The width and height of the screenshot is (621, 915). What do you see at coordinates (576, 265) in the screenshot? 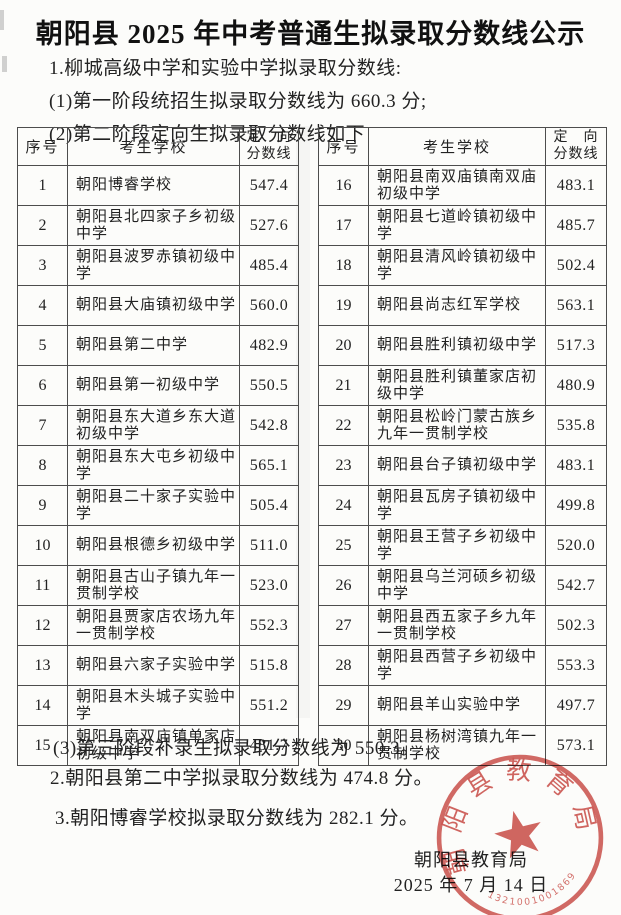
I see `row-score: 502.4` at bounding box center [576, 265].